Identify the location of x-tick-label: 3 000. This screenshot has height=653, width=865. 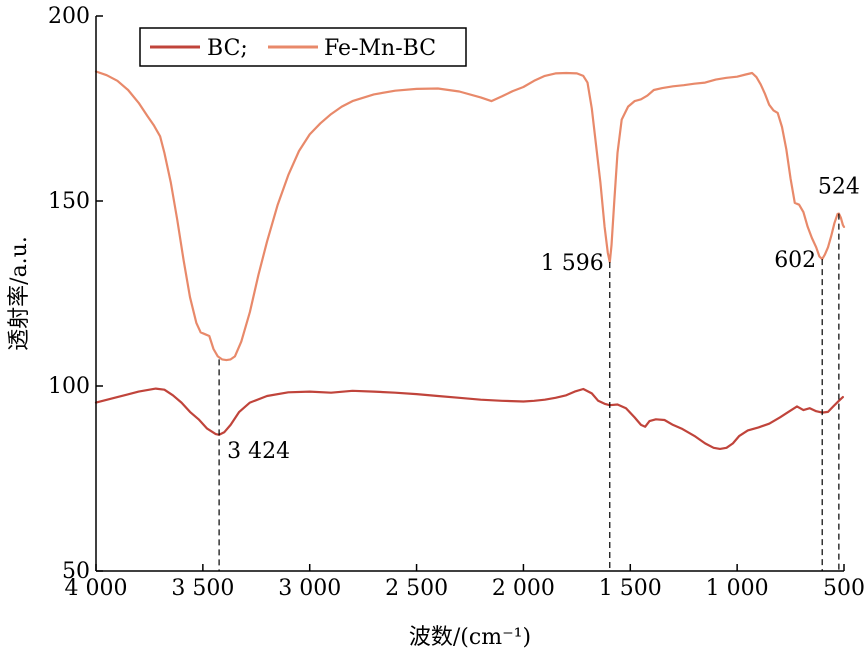
(309, 588).